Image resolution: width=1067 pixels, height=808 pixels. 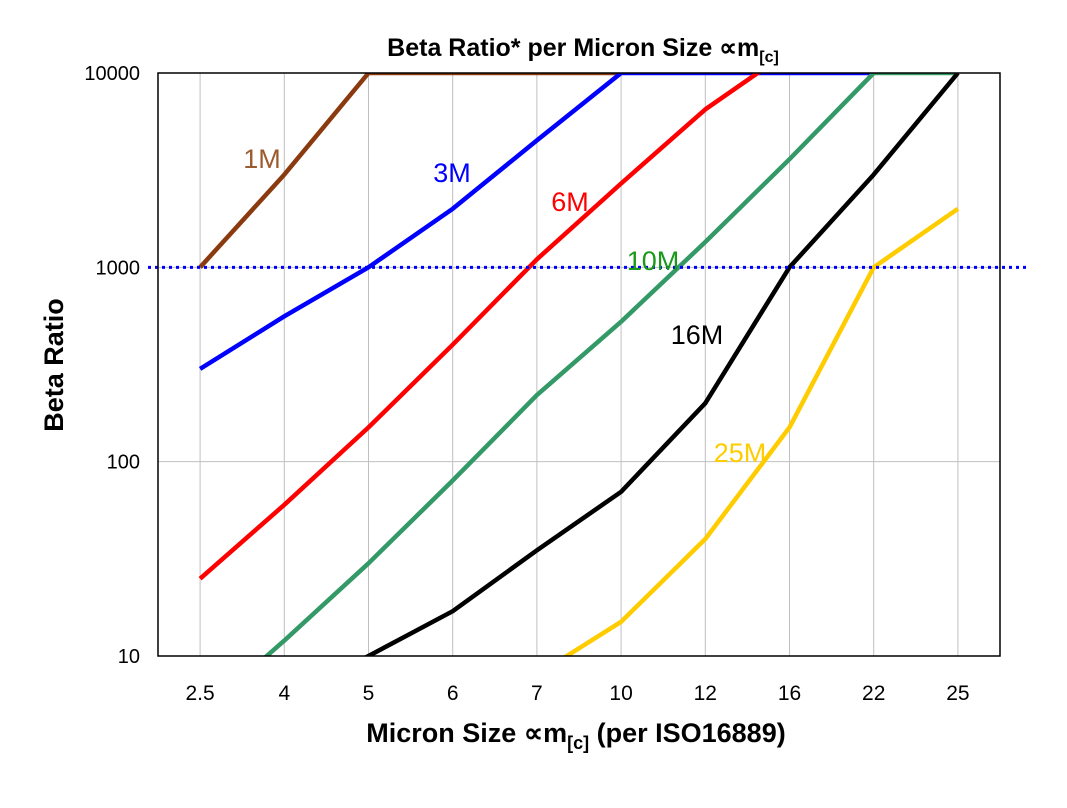 I want to click on x-tick-label: 22, so click(x=873, y=693).